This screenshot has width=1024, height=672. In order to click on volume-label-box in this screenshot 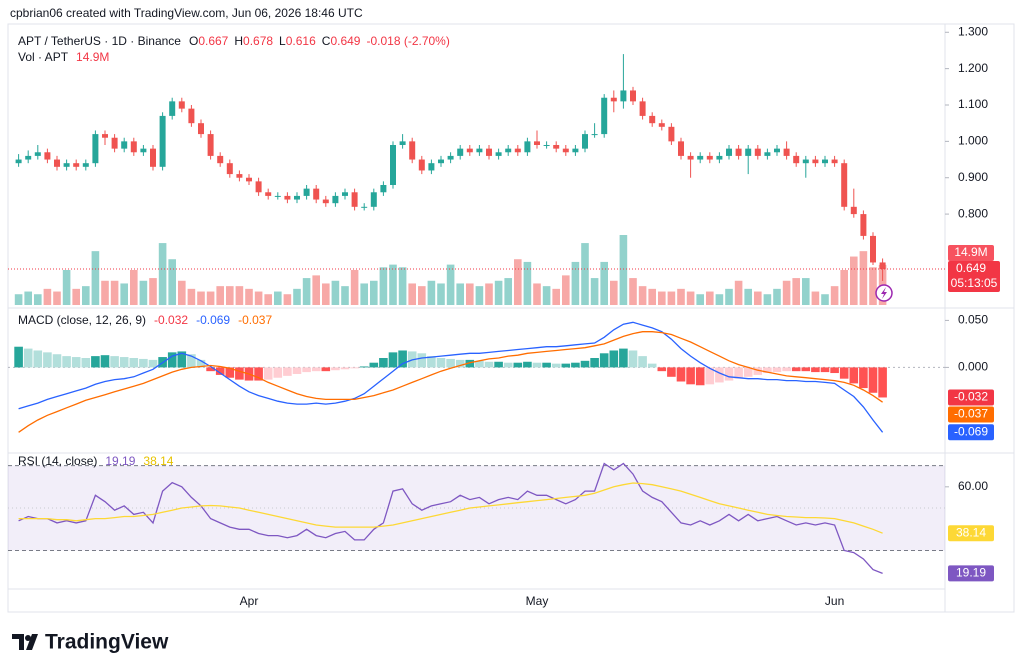, I will do `click(971, 253)`.